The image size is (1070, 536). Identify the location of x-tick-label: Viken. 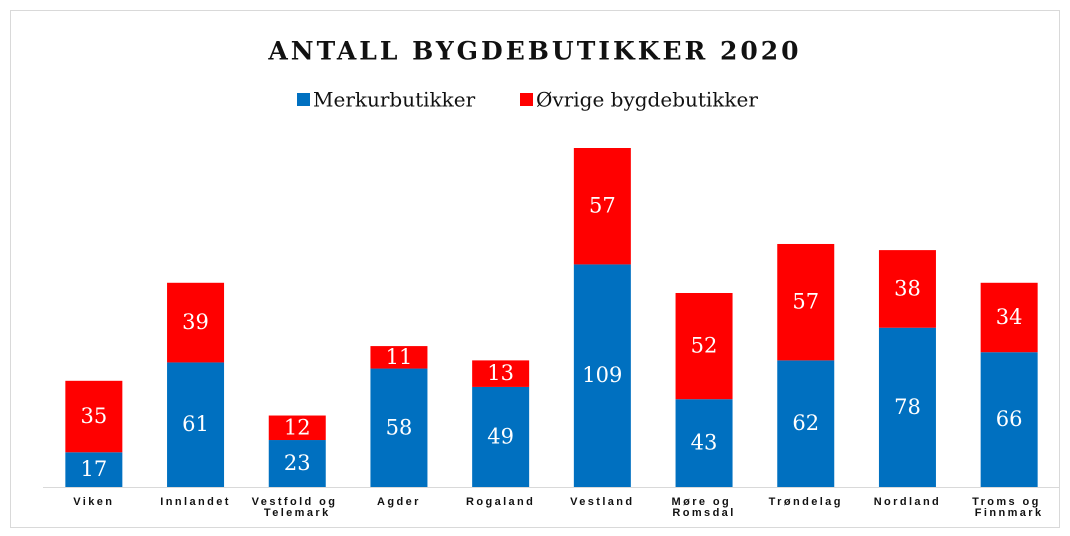
(93, 502).